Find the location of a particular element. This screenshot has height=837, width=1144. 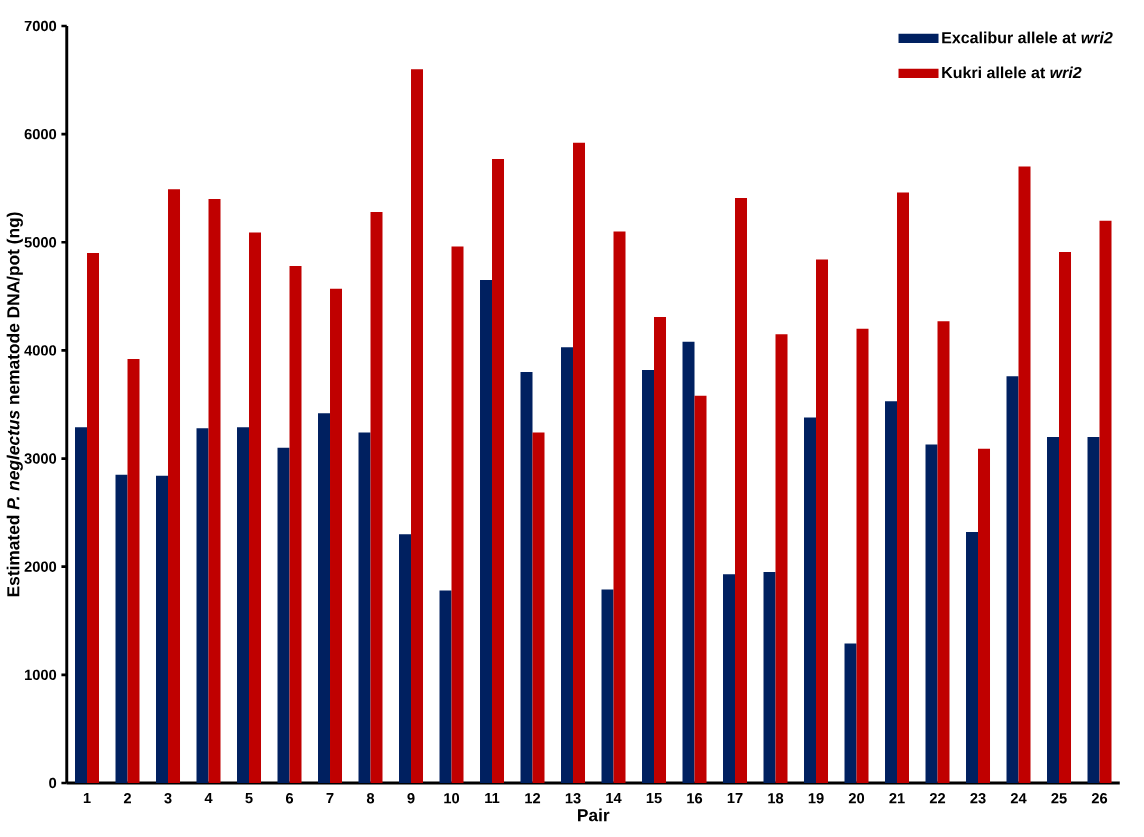

x-tick-label: 10 is located at coordinates (452, 798).